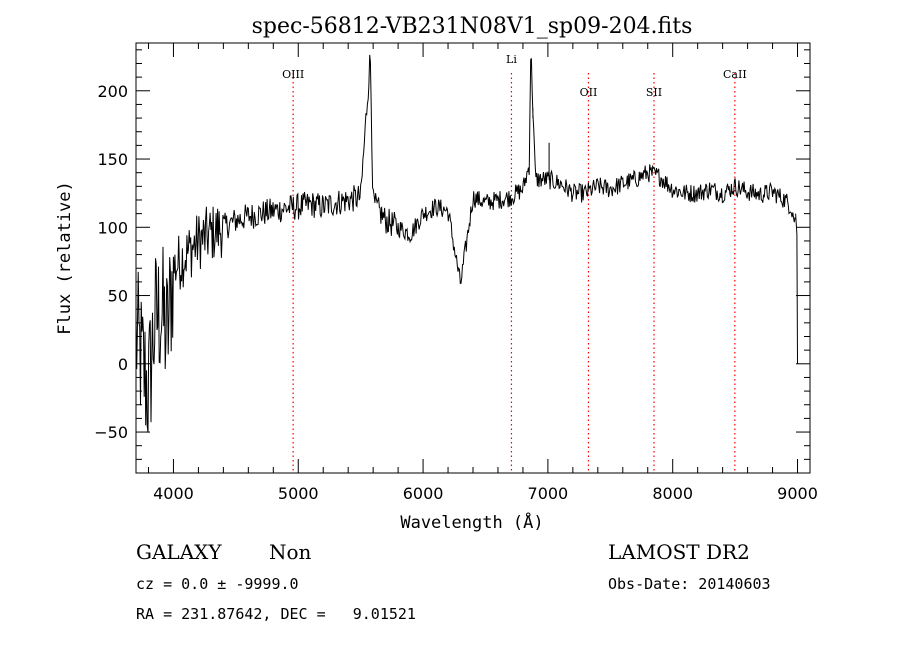  I want to click on y-tick-label: −50, so click(111, 432).